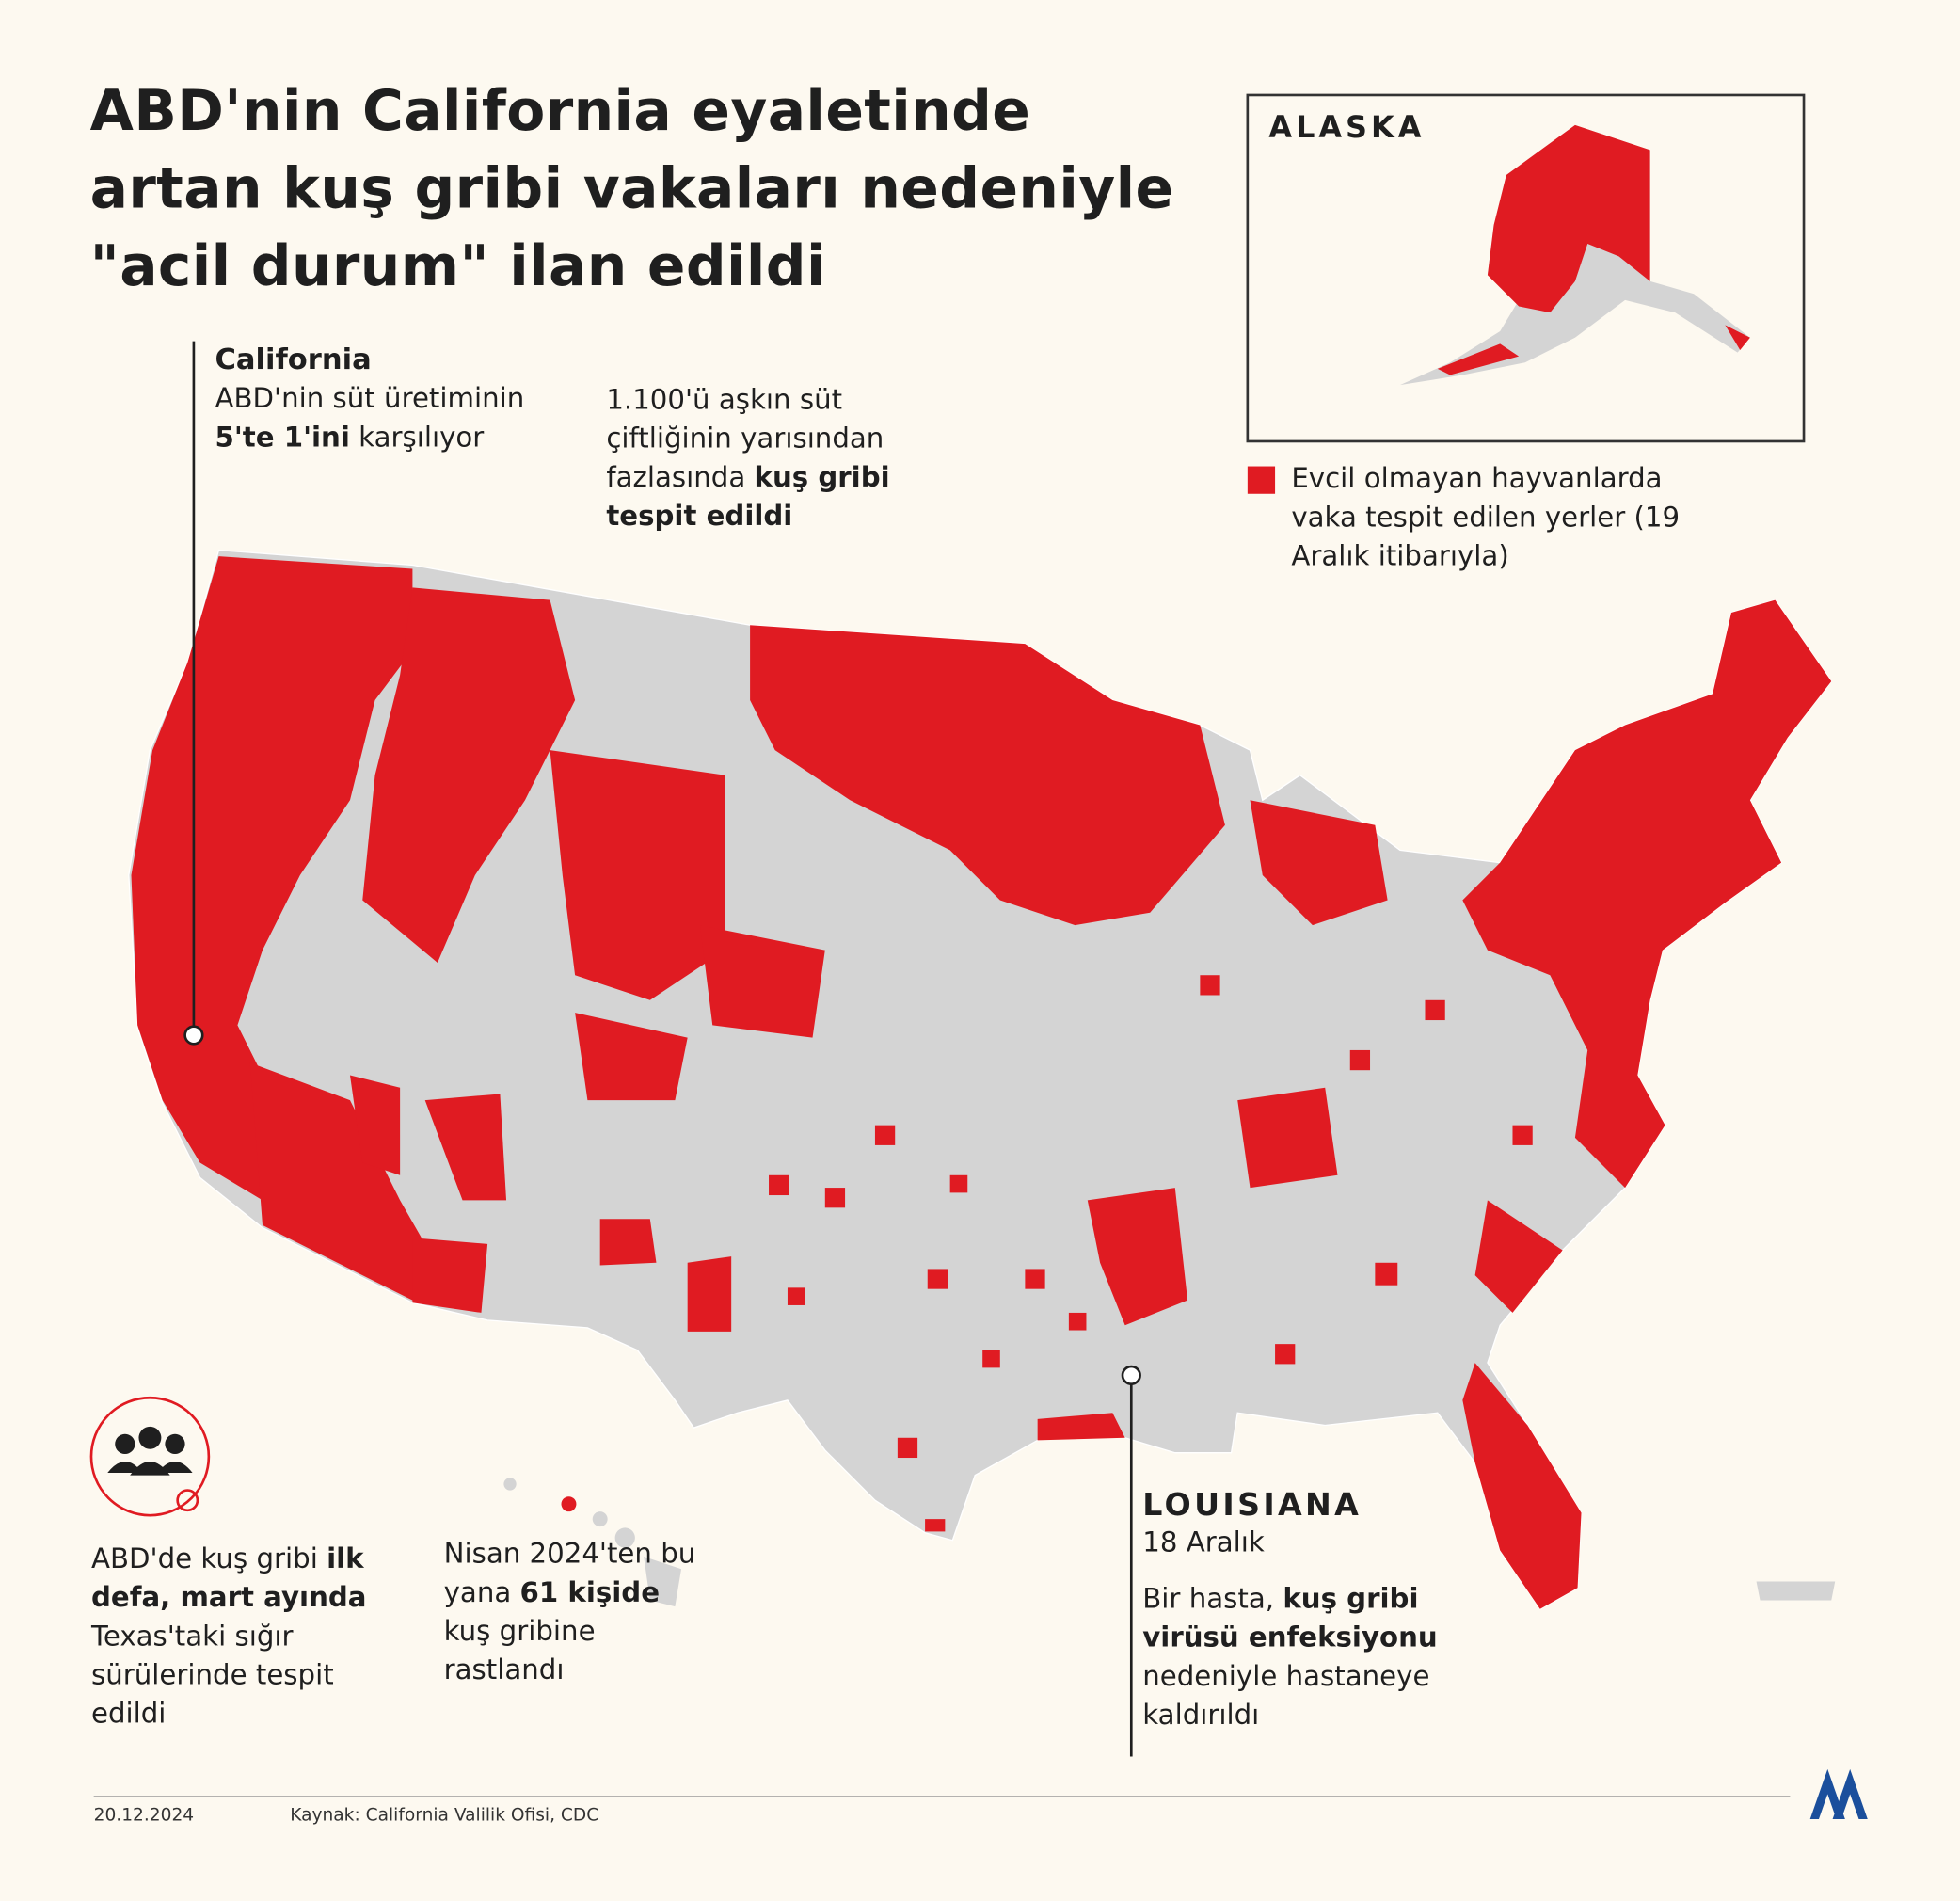  I want to click on text-run: kuş gribine rastlandı, so click(519, 1651).